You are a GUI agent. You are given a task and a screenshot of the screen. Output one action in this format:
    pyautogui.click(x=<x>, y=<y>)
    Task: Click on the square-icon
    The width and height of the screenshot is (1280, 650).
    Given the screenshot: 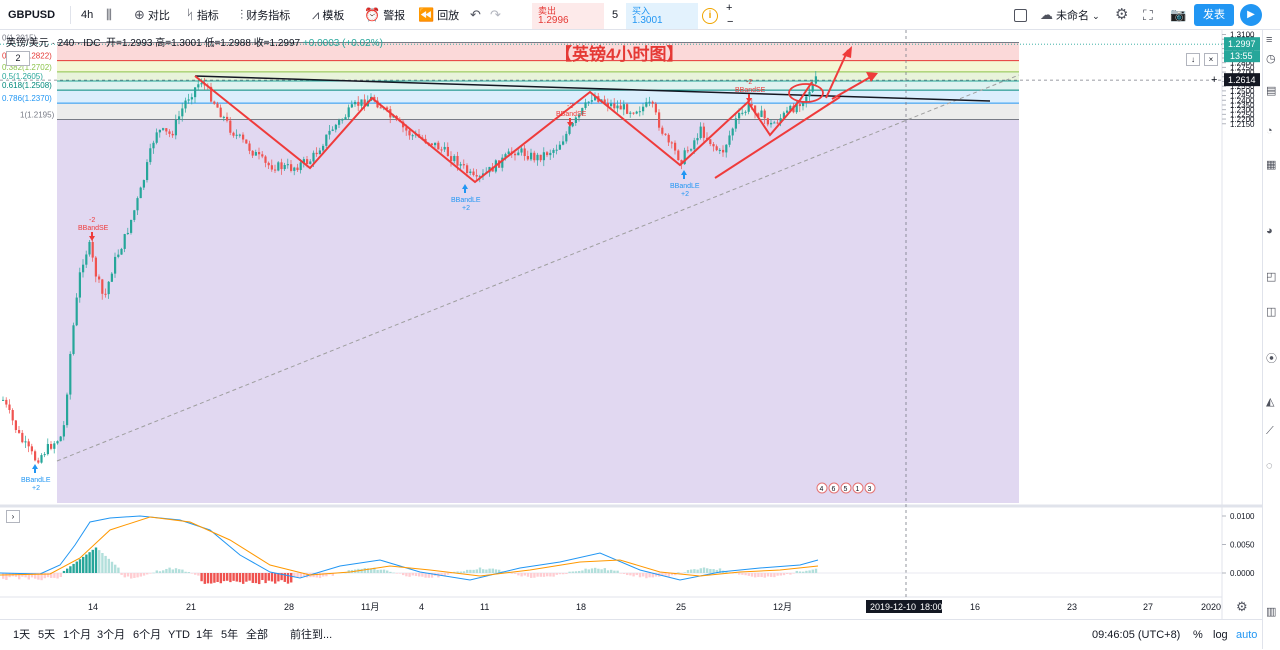 What is the action you would take?
    pyautogui.click(x=1020, y=15)
    